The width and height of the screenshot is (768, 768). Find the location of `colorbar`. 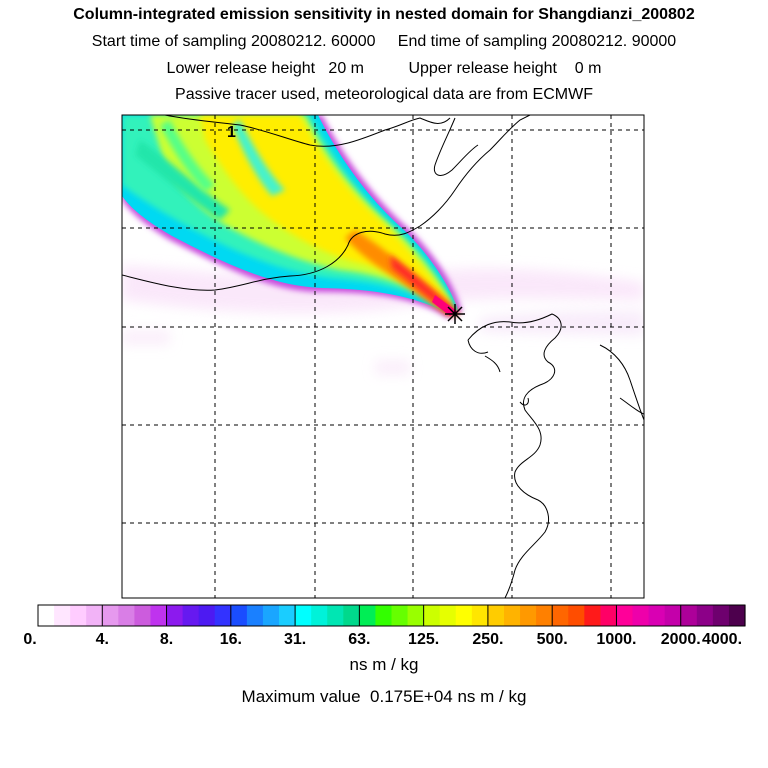

colorbar is located at coordinates (392, 615).